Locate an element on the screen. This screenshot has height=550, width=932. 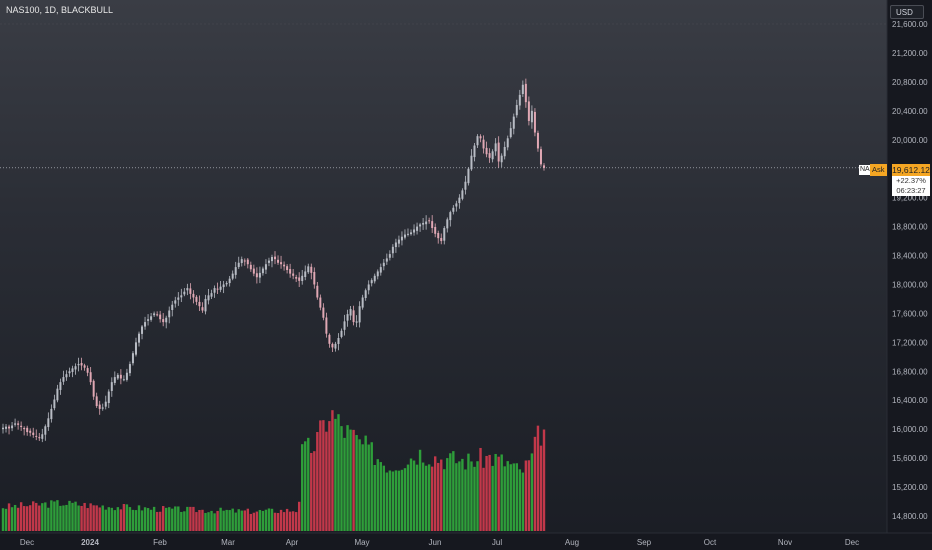
price-tick-label: 20,800.00 is located at coordinates (910, 82).